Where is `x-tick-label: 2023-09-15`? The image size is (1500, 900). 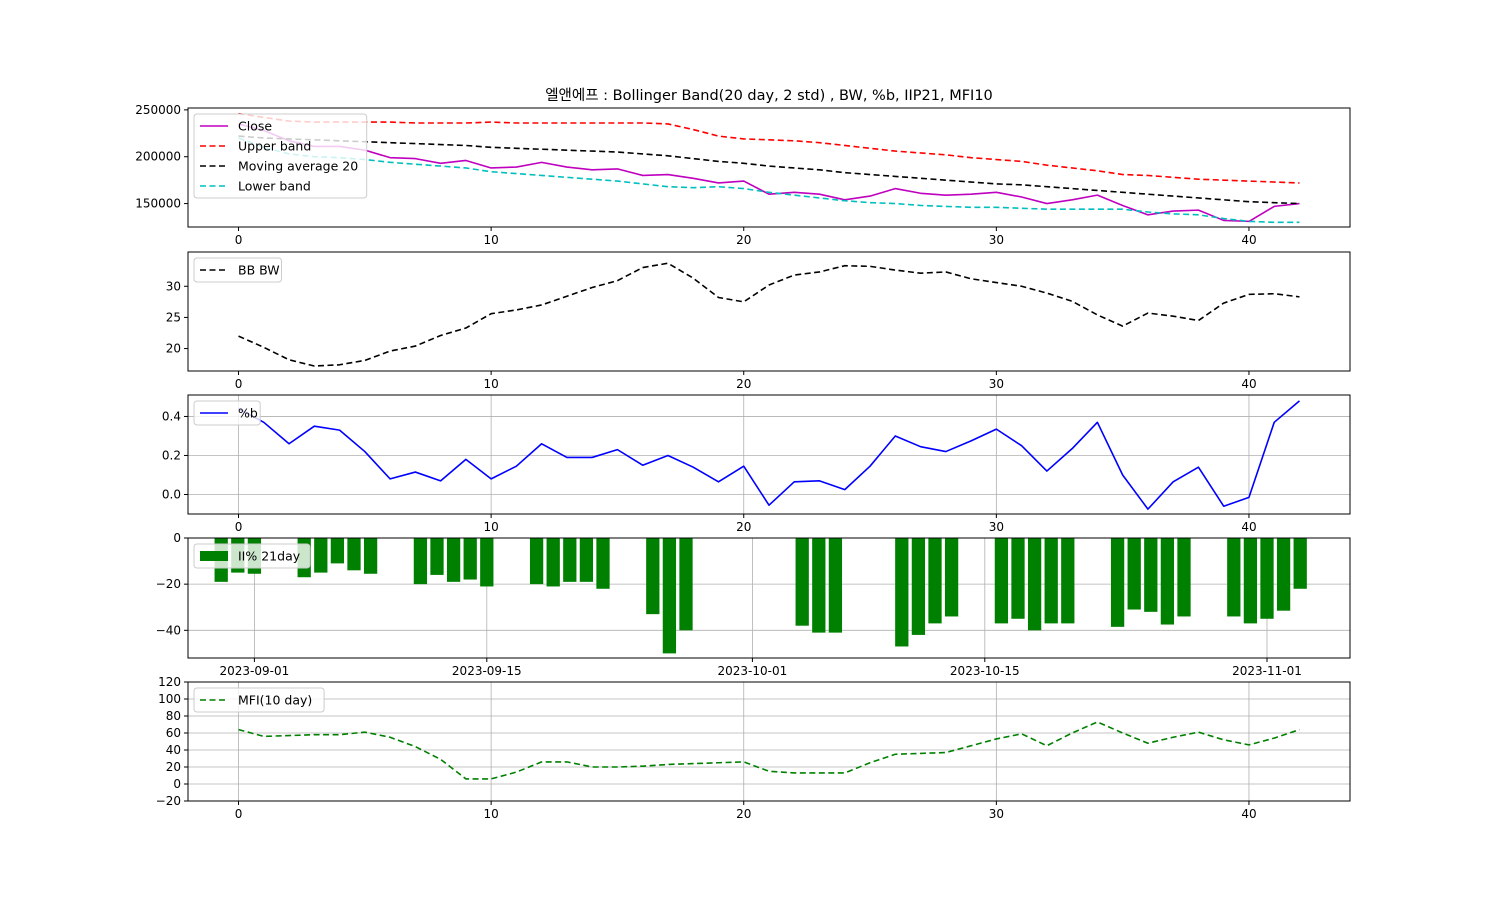 x-tick-label: 2023-09-15 is located at coordinates (487, 671).